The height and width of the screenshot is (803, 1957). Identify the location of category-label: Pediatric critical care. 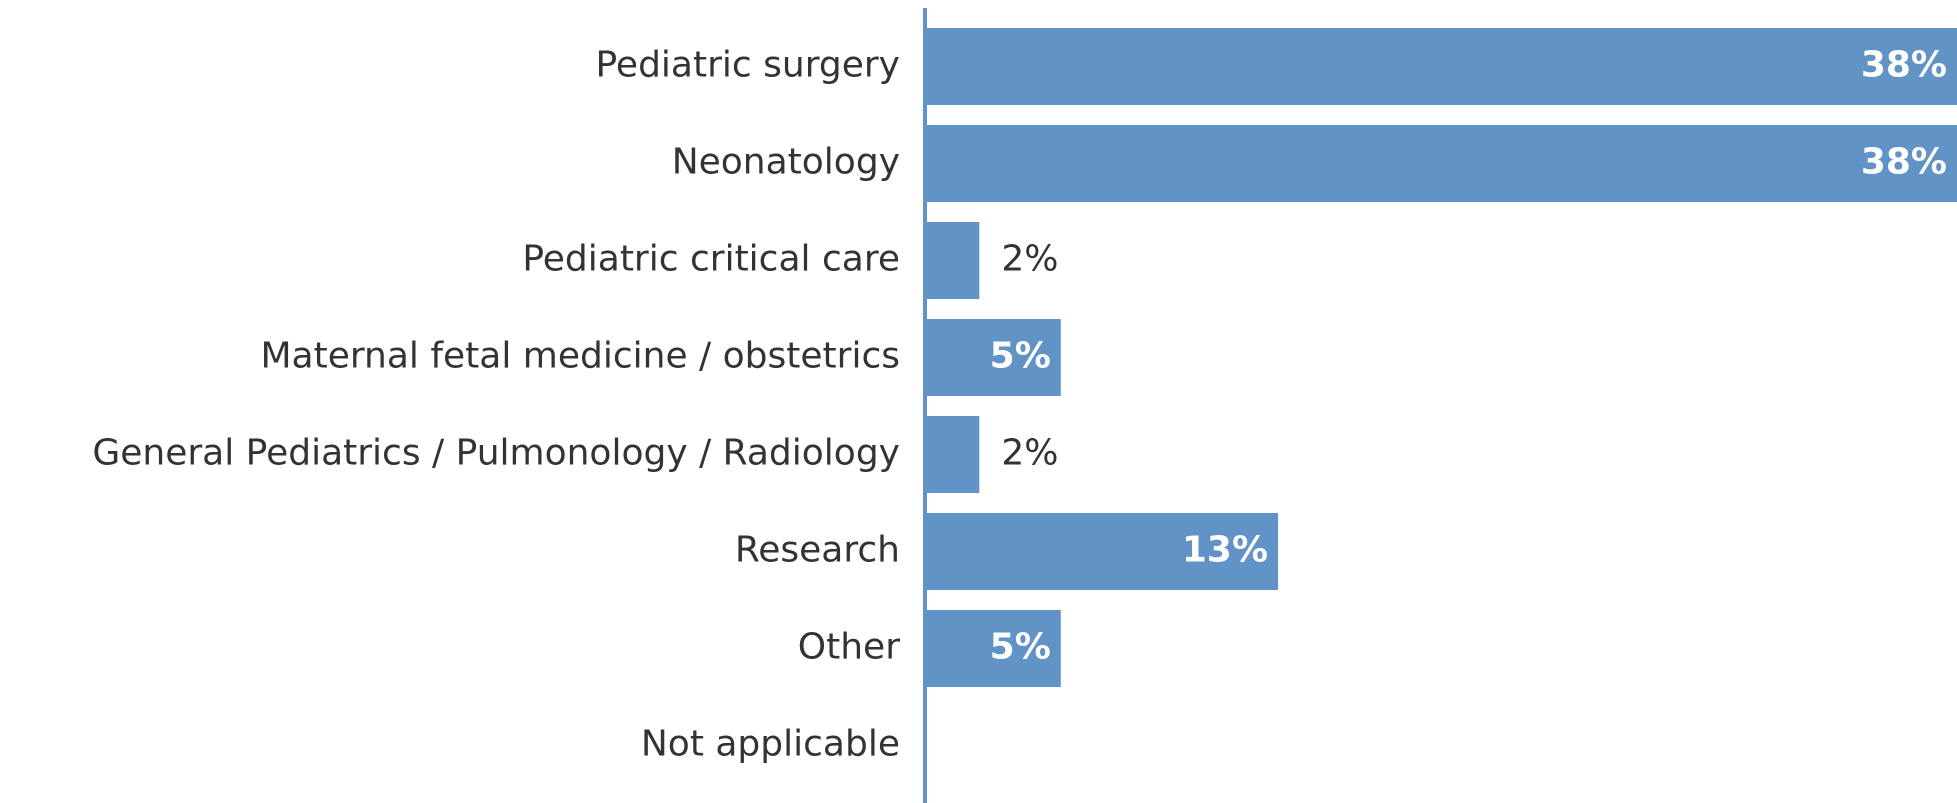
(711, 259).